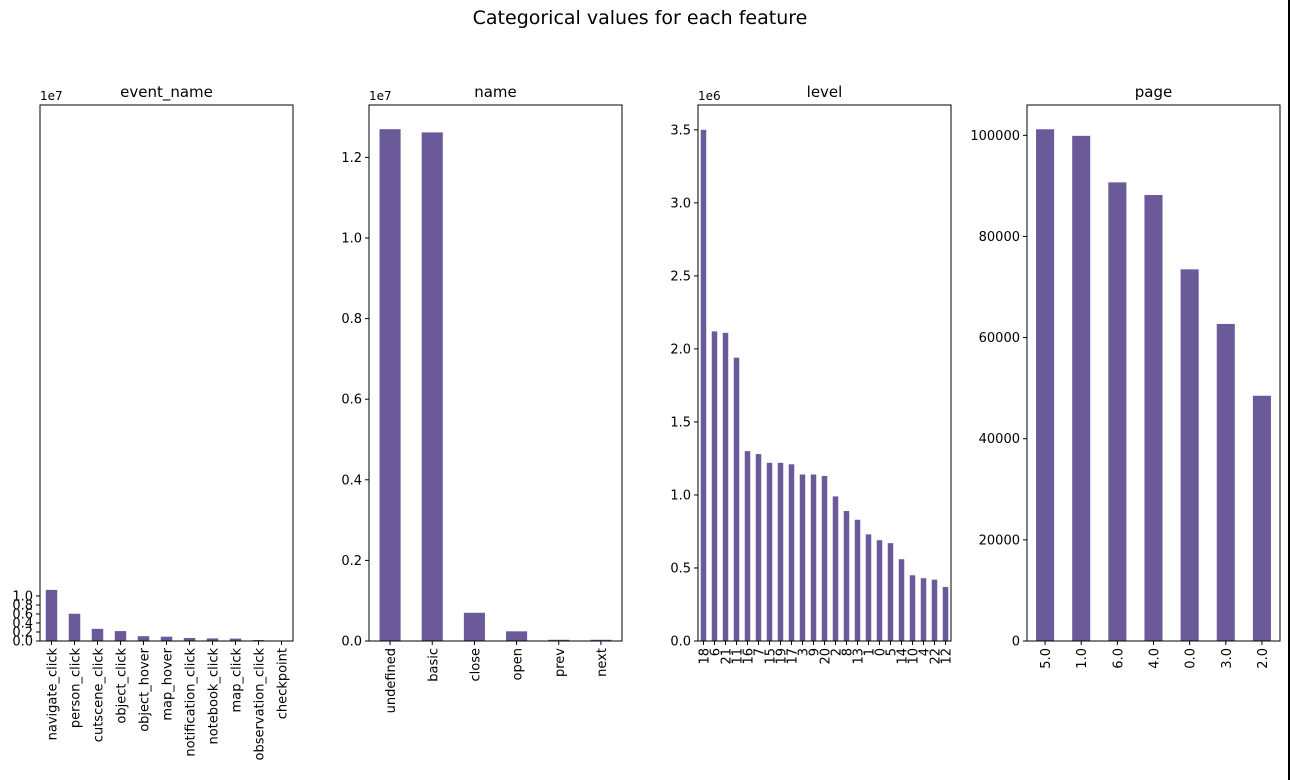 This screenshot has height=780, width=1290. What do you see at coordinates (793, 656) in the screenshot?
I see `x-tick-label: 17` at bounding box center [793, 656].